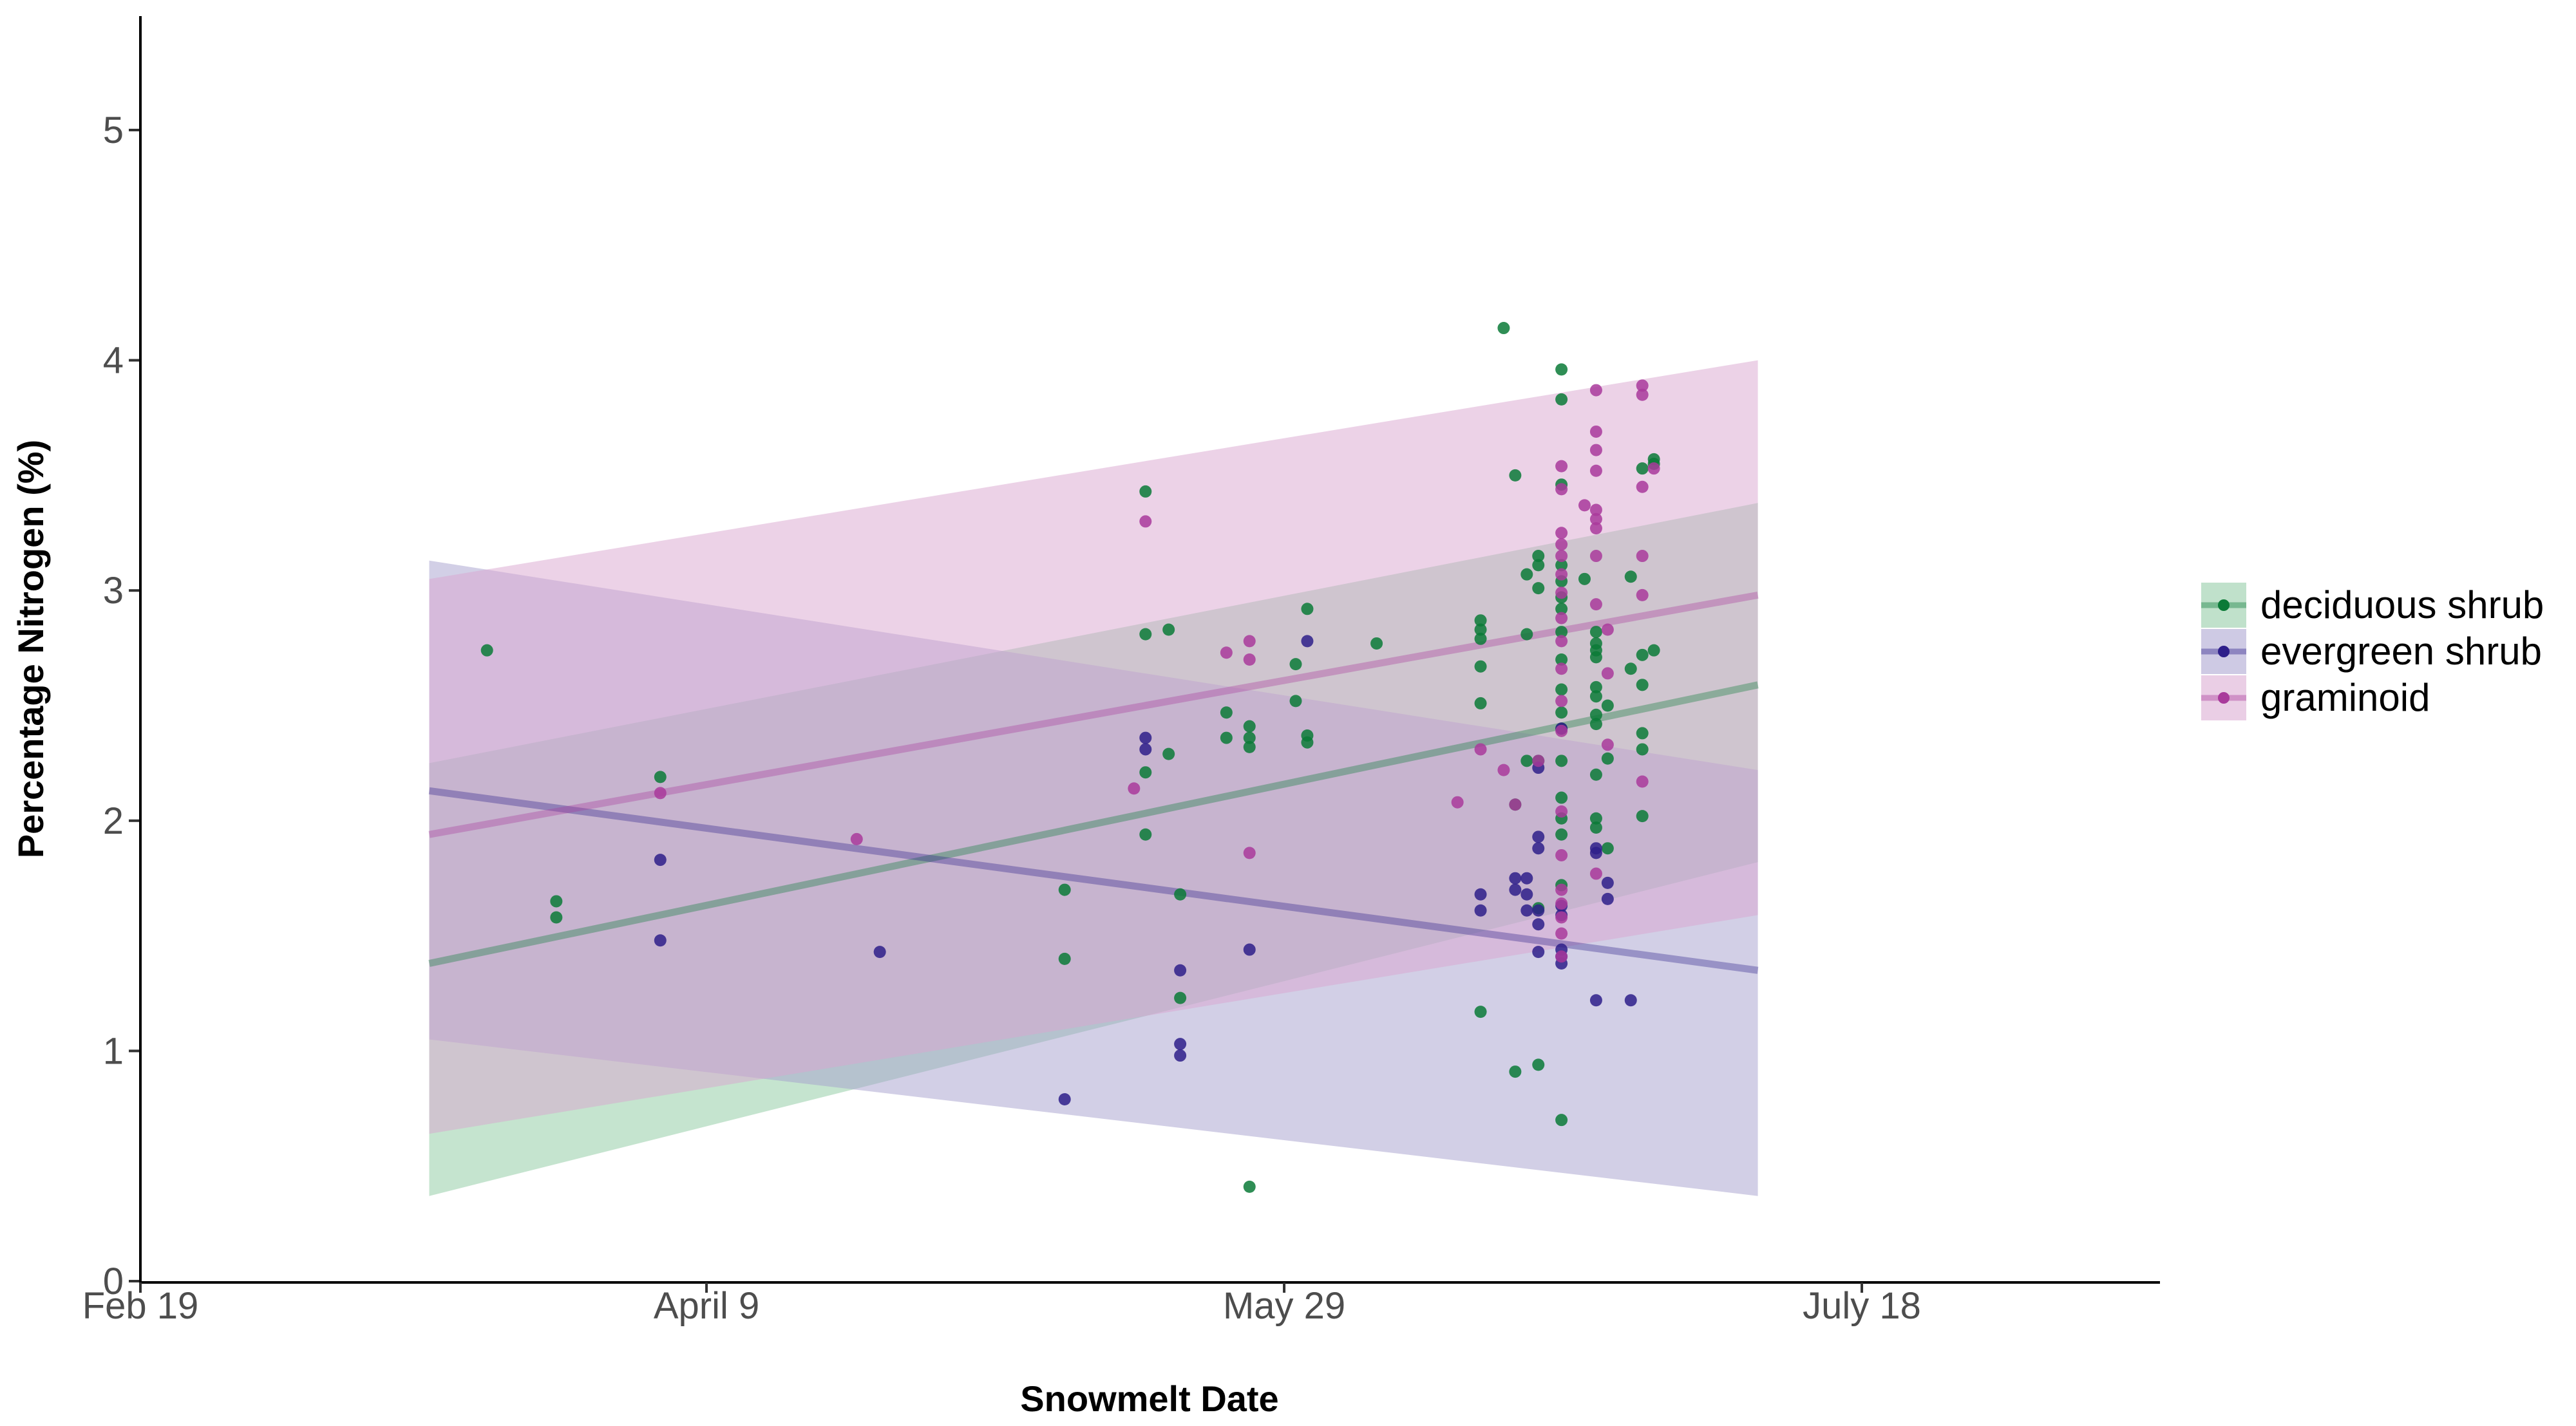 The image size is (2576, 1426). What do you see at coordinates (140, 1306) in the screenshot?
I see `x-tick-label: Feb 19` at bounding box center [140, 1306].